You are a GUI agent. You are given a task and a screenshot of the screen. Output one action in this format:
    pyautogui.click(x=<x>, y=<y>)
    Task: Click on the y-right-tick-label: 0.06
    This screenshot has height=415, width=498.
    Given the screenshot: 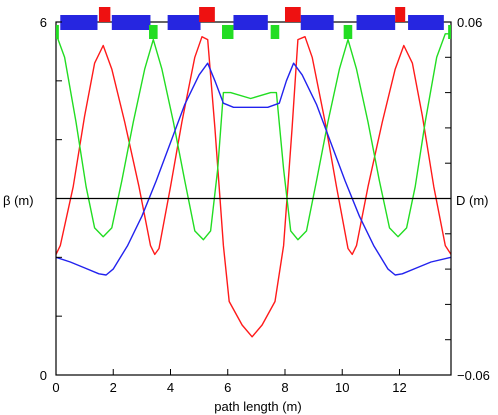 What is the action you would take?
    pyautogui.click(x=469, y=22)
    